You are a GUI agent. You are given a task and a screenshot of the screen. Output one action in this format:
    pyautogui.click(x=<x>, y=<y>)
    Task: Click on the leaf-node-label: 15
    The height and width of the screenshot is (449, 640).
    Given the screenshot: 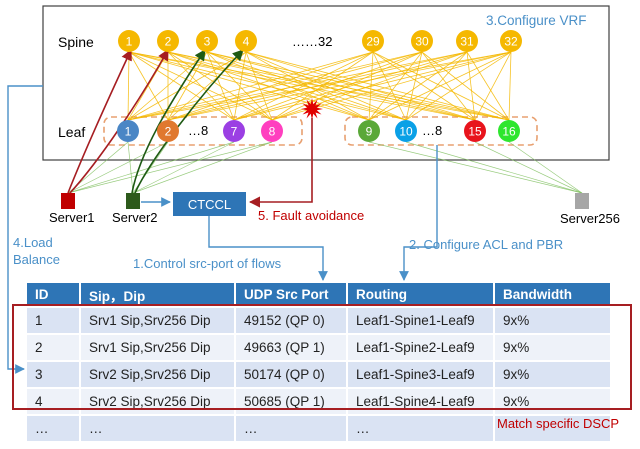 What is the action you would take?
    pyautogui.click(x=475, y=132)
    